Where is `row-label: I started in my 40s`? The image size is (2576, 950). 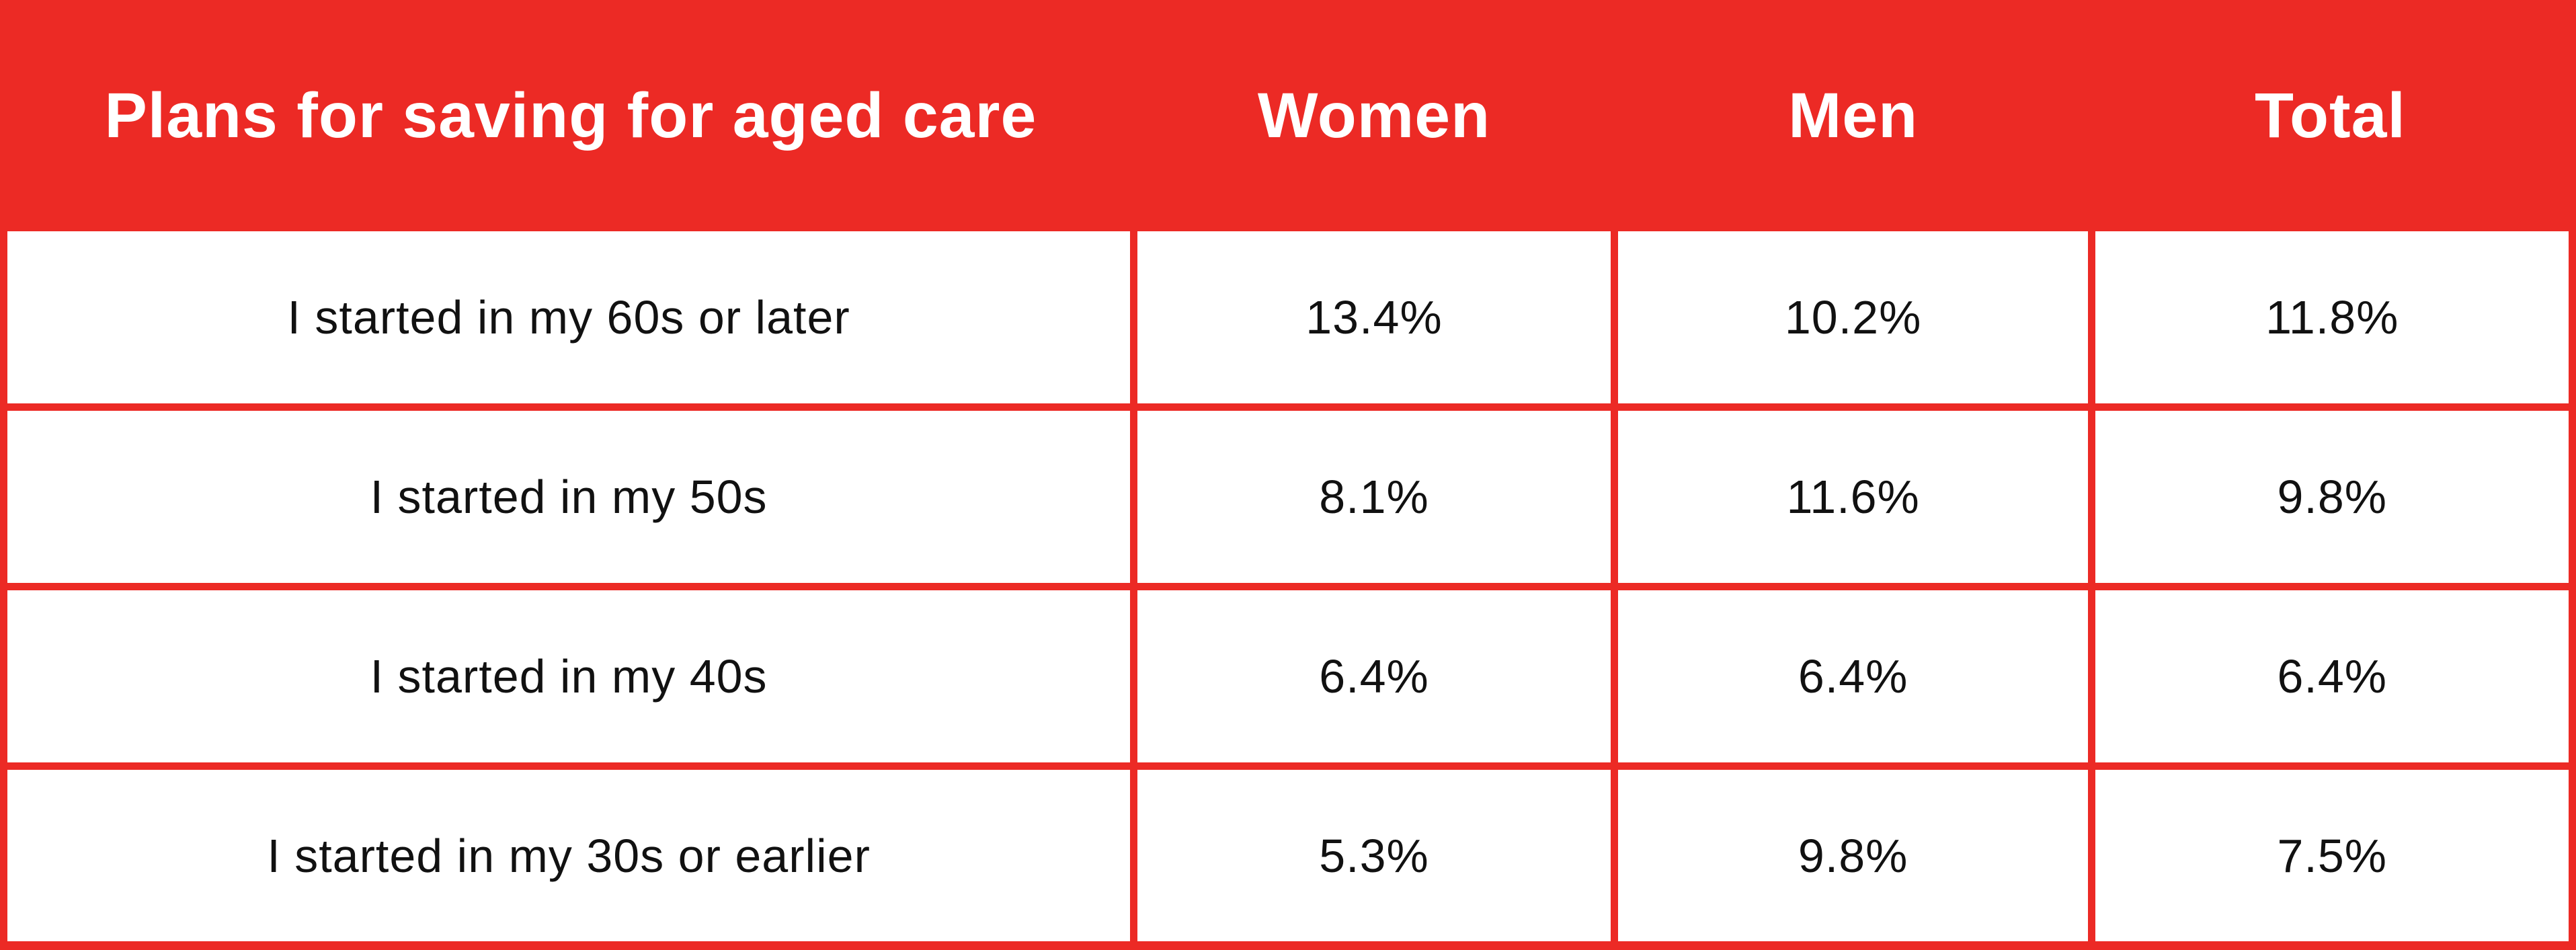 row-label: I started in my 40s is located at coordinates (569, 677).